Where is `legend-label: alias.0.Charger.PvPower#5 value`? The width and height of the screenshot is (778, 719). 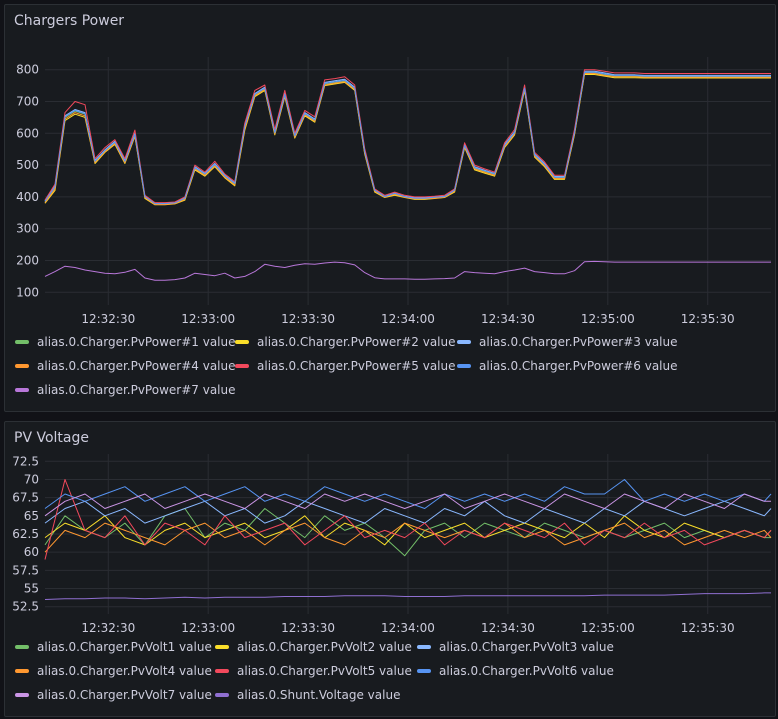 legend-label: alias.0.Charger.PvPower#5 value is located at coordinates (356, 366).